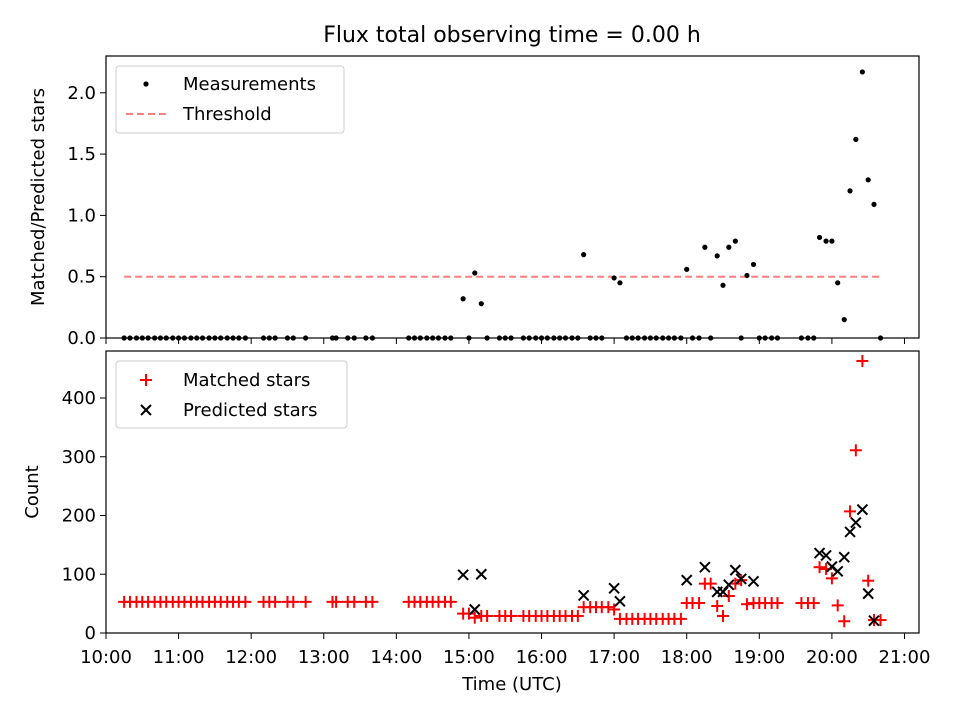 Image resolution: width=960 pixels, height=720 pixels. I want to click on legend-label-measurements: Measurements, so click(249, 84).